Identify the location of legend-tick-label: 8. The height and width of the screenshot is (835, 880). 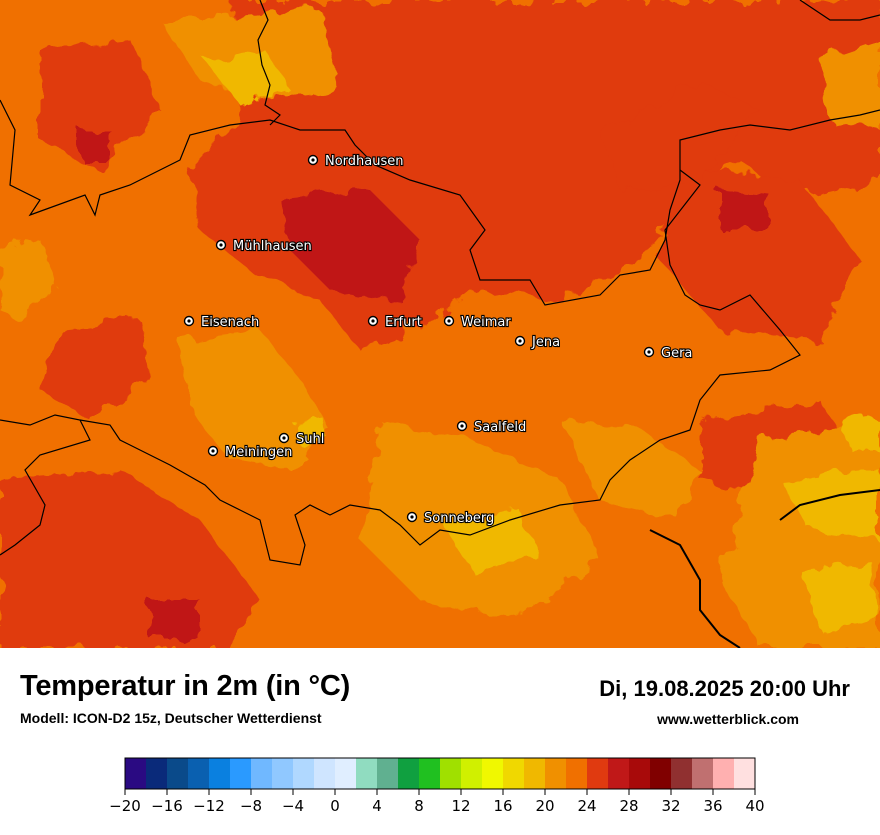
(419, 806).